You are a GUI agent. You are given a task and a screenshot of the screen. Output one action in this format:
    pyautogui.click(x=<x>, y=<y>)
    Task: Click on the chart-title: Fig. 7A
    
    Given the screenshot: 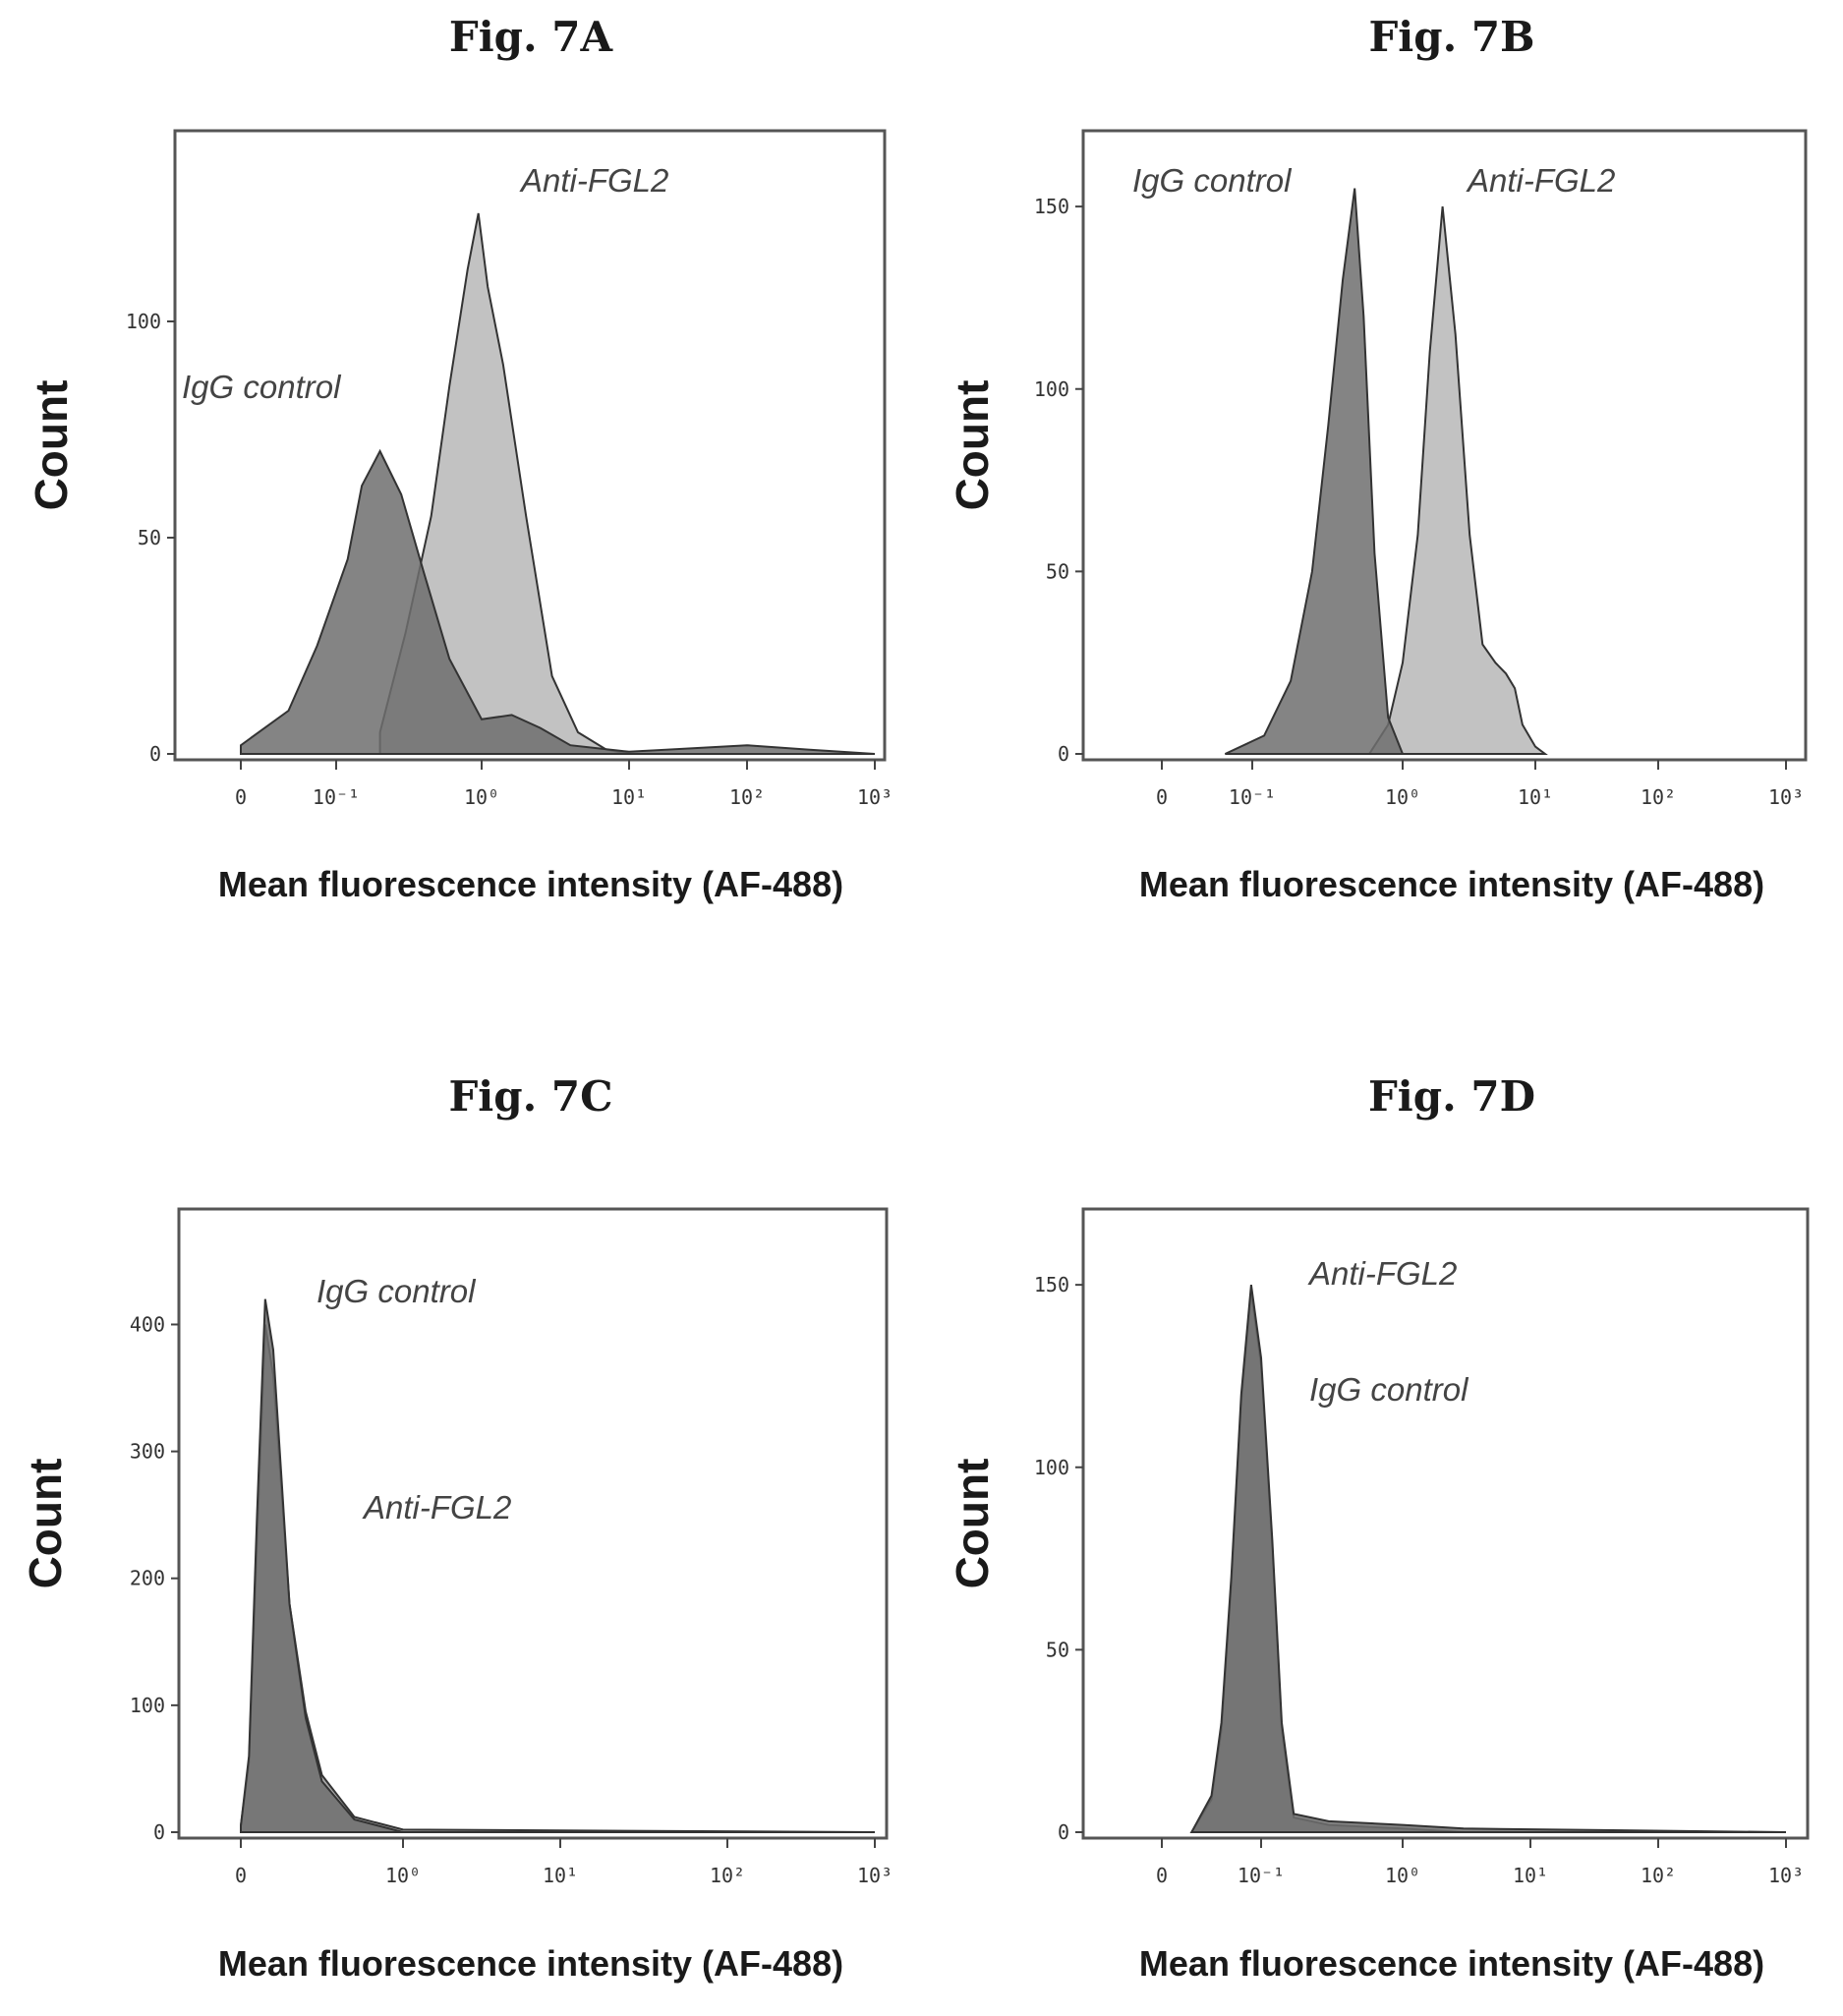 What is the action you would take?
    pyautogui.click(x=531, y=37)
    